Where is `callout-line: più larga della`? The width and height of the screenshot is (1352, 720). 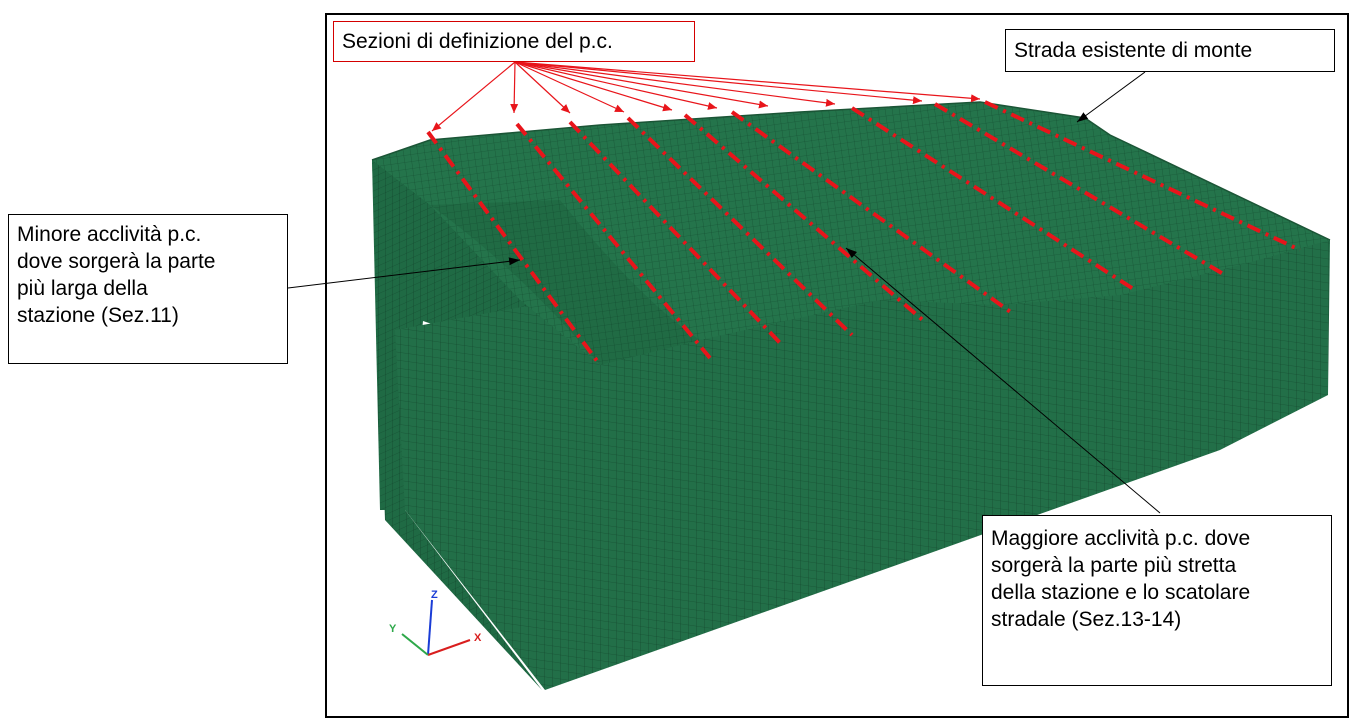 callout-line: più larga della is located at coordinates (82, 288).